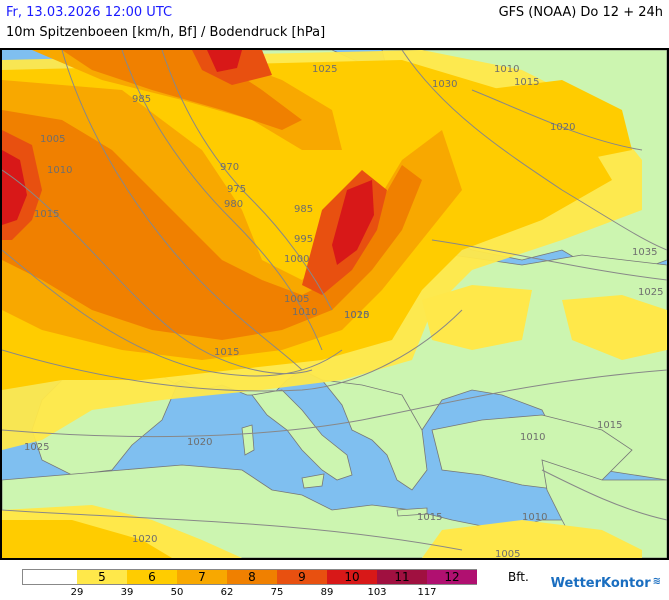 The width and height of the screenshot is (669, 600). Describe the element at coordinates (427, 592) in the screenshot. I see `legend-tick-label: 117` at that location.